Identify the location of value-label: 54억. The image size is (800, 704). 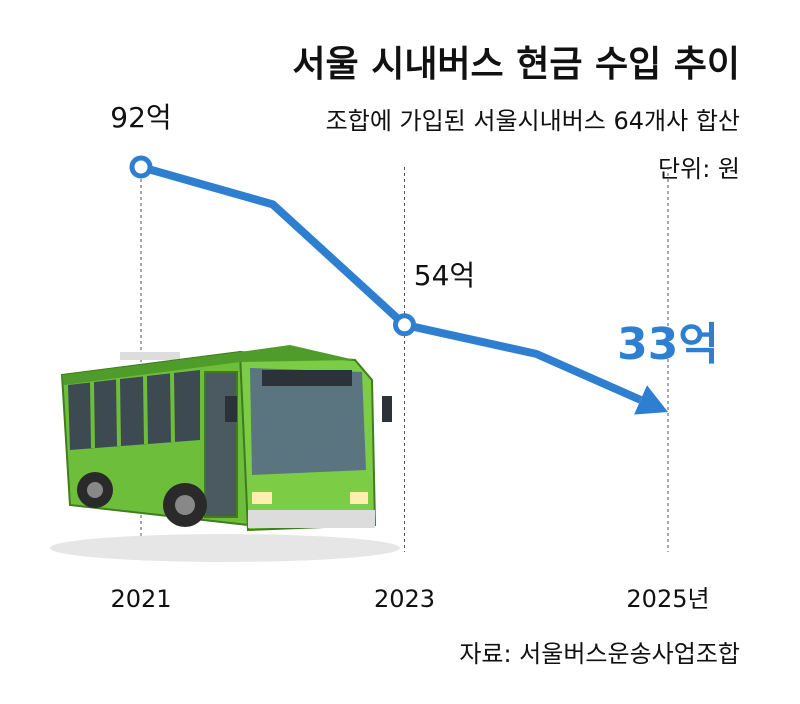
(444, 275).